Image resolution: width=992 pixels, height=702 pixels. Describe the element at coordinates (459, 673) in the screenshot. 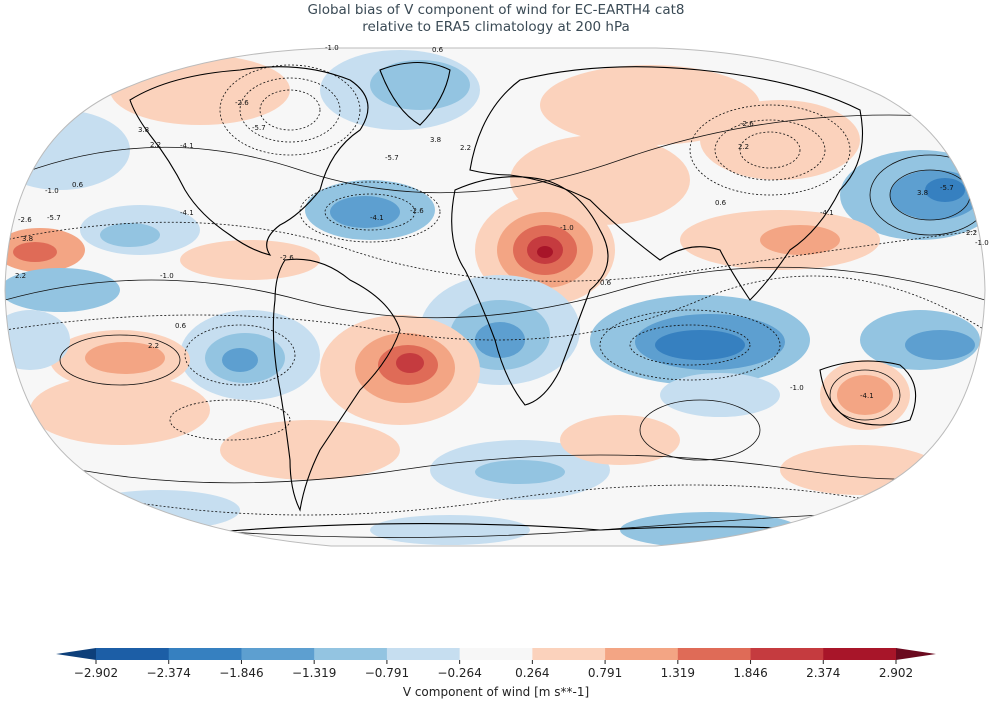

I see `colorbar-tick-label: −0.264` at that location.